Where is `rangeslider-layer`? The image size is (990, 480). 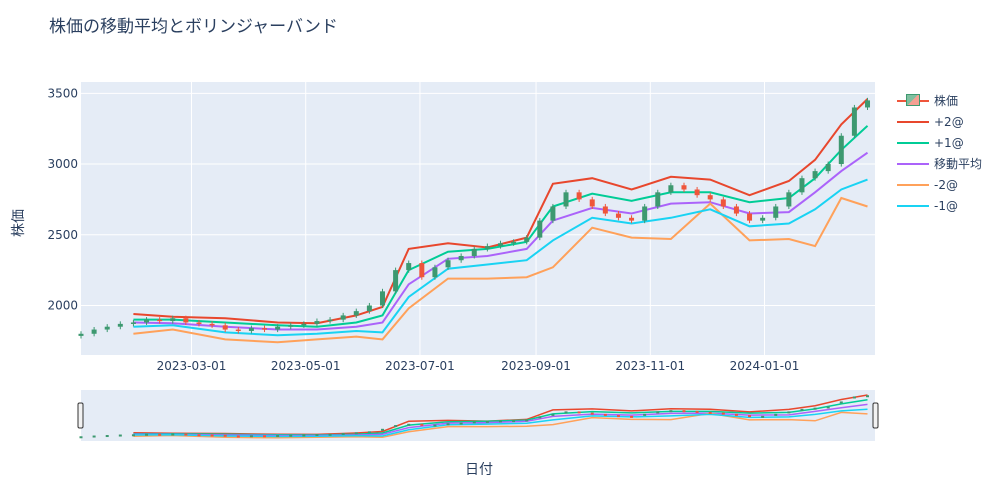 rangeslider-layer is located at coordinates (474, 416).